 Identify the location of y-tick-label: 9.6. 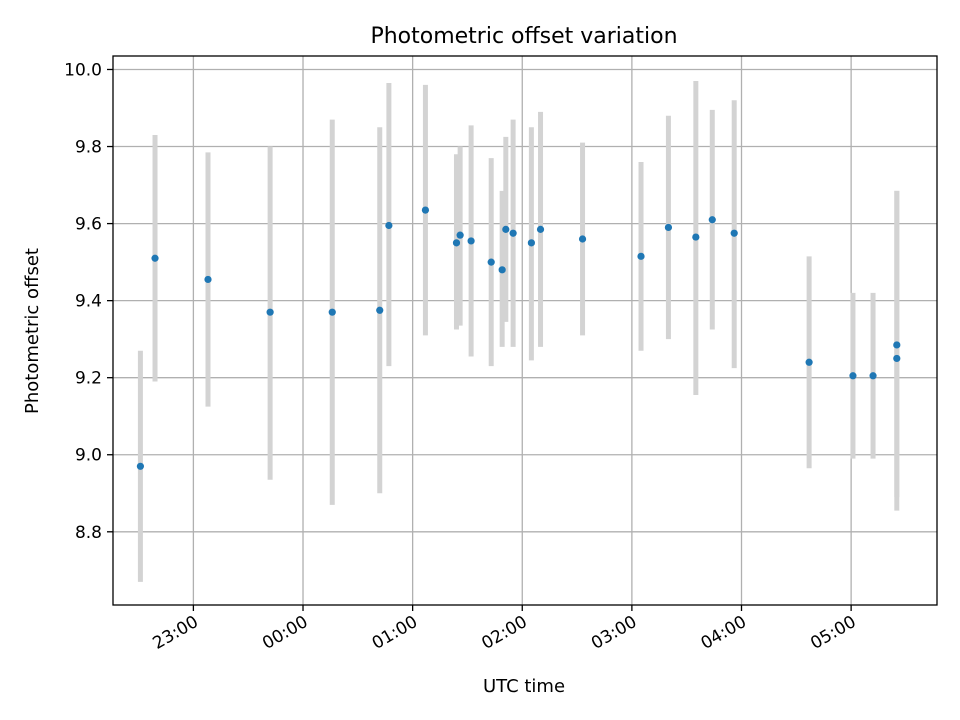
(88, 225).